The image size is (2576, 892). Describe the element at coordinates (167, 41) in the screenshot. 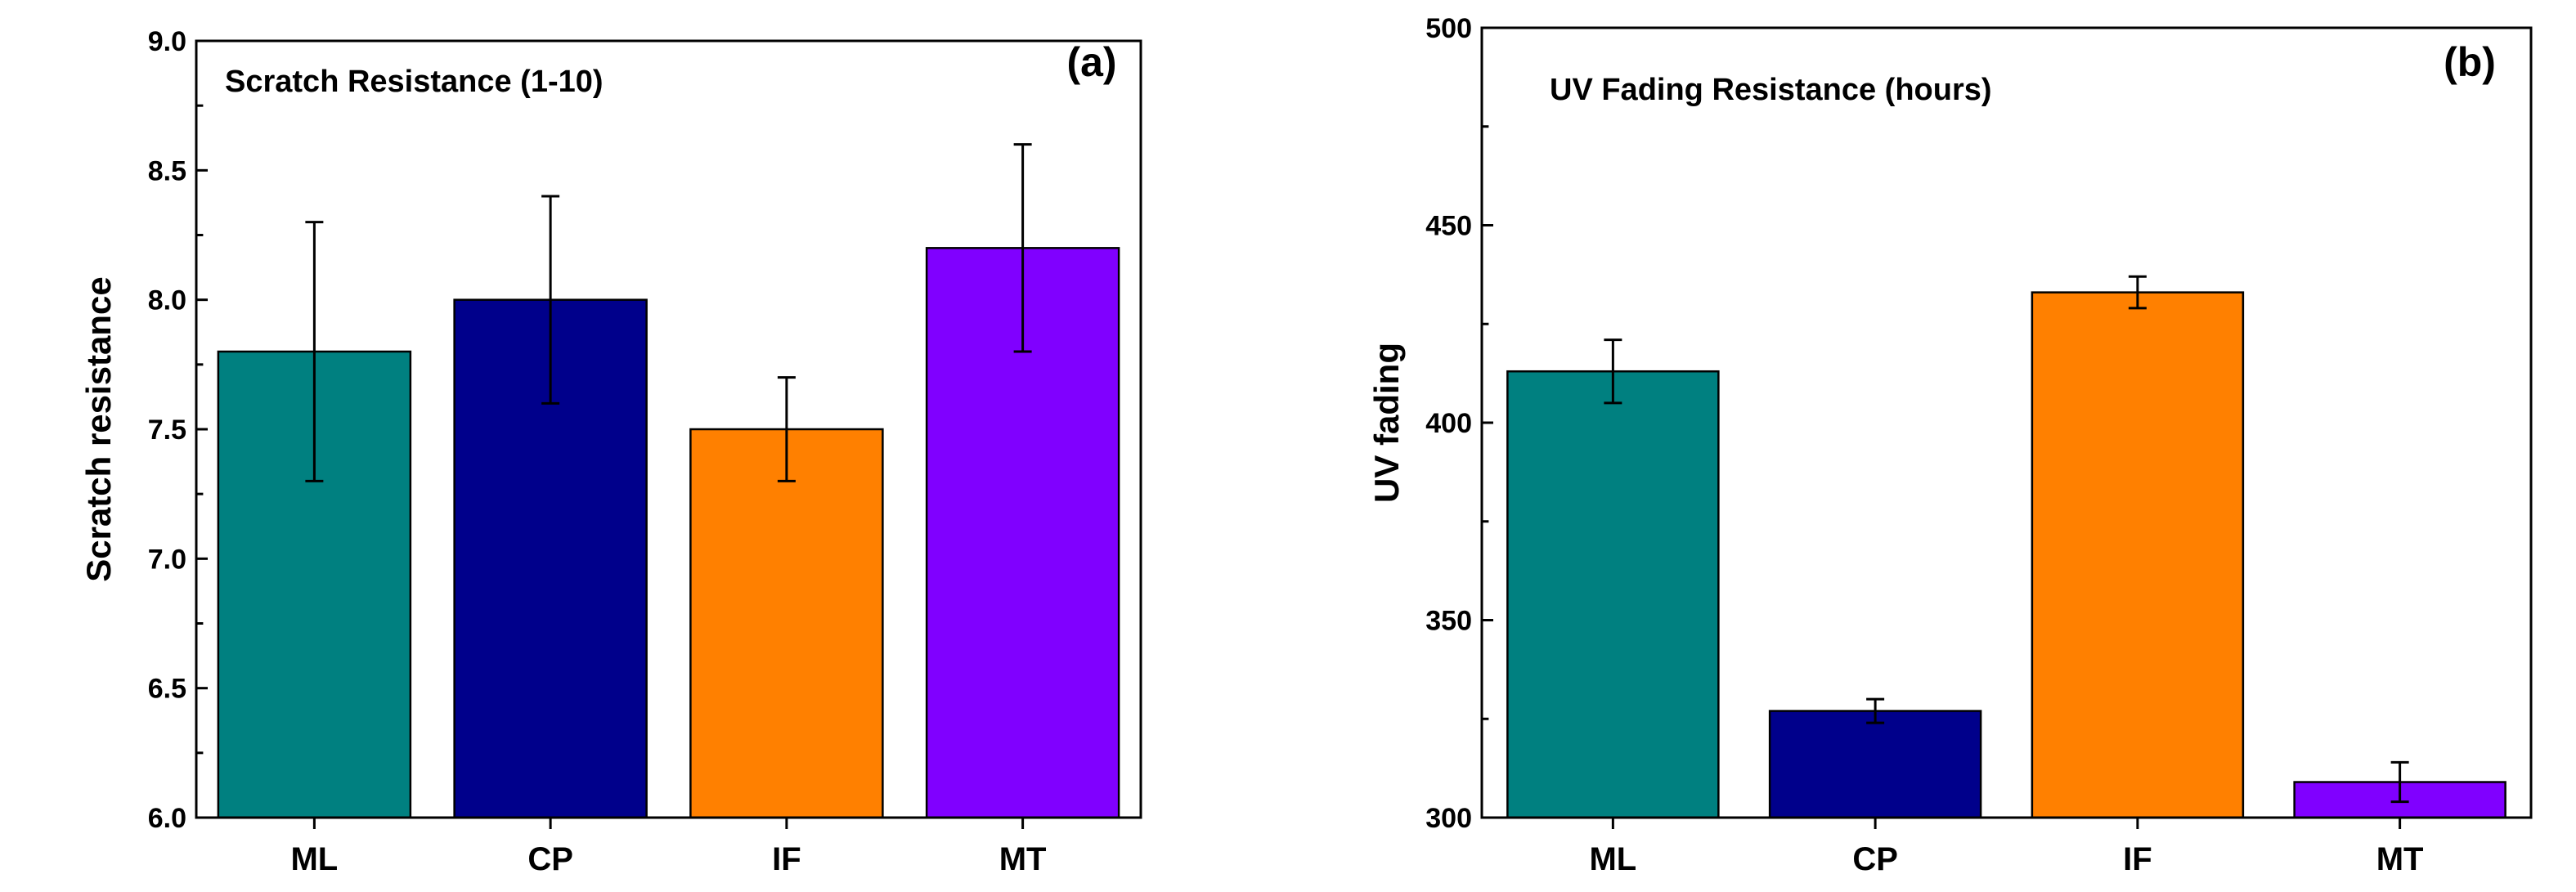

I see `y-tick-label: 9.0` at that location.